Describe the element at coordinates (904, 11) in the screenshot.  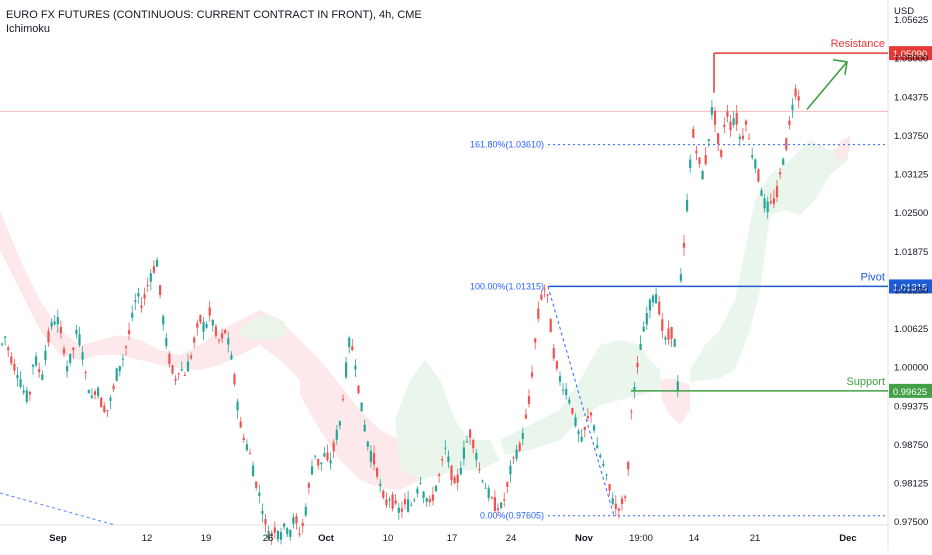
I see `currency-label: USD` at that location.